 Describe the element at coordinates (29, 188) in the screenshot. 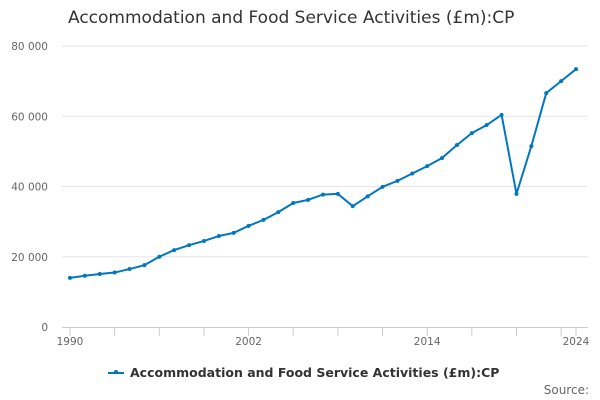

I see `y-tick-label: 40 000` at that location.